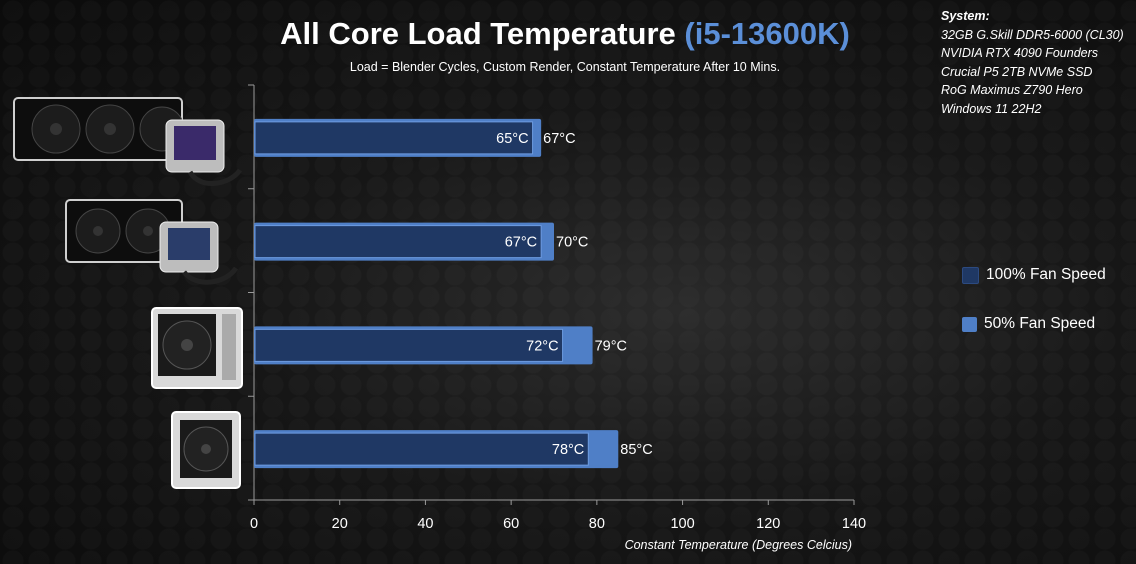  I want to click on data-label-half: 85°C, so click(636, 450).